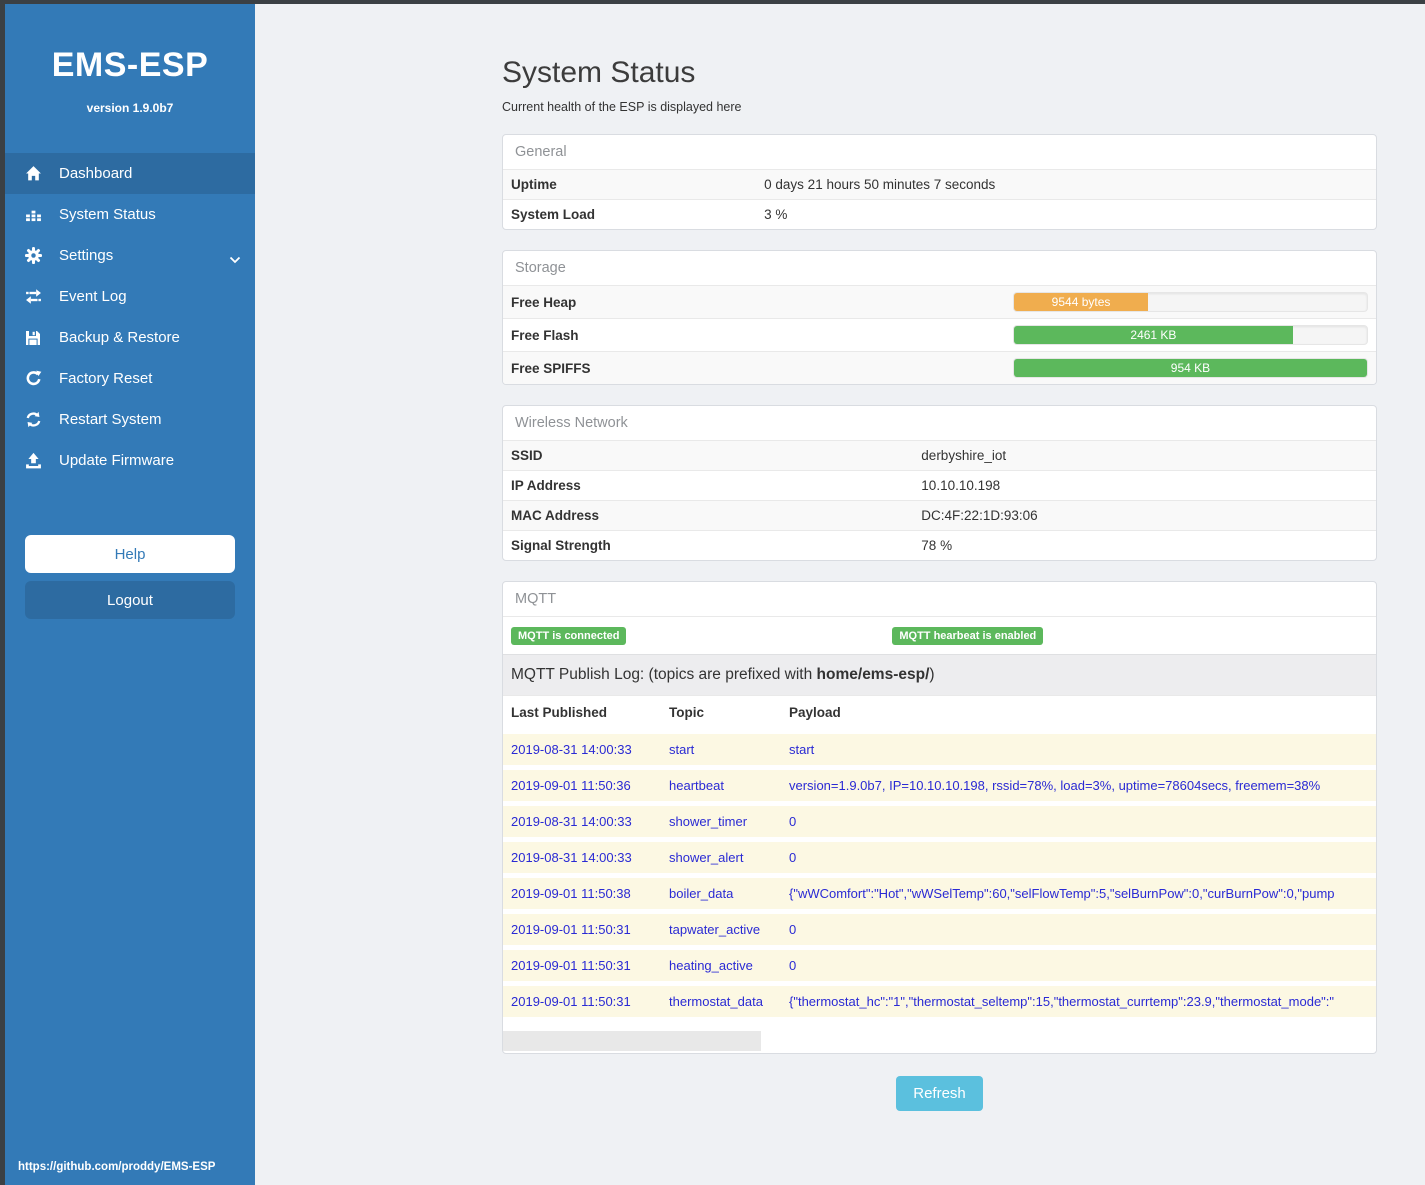 Image resolution: width=1425 pixels, height=1185 pixels. I want to click on sidebar-item-event-log: Event Log, so click(130, 296).